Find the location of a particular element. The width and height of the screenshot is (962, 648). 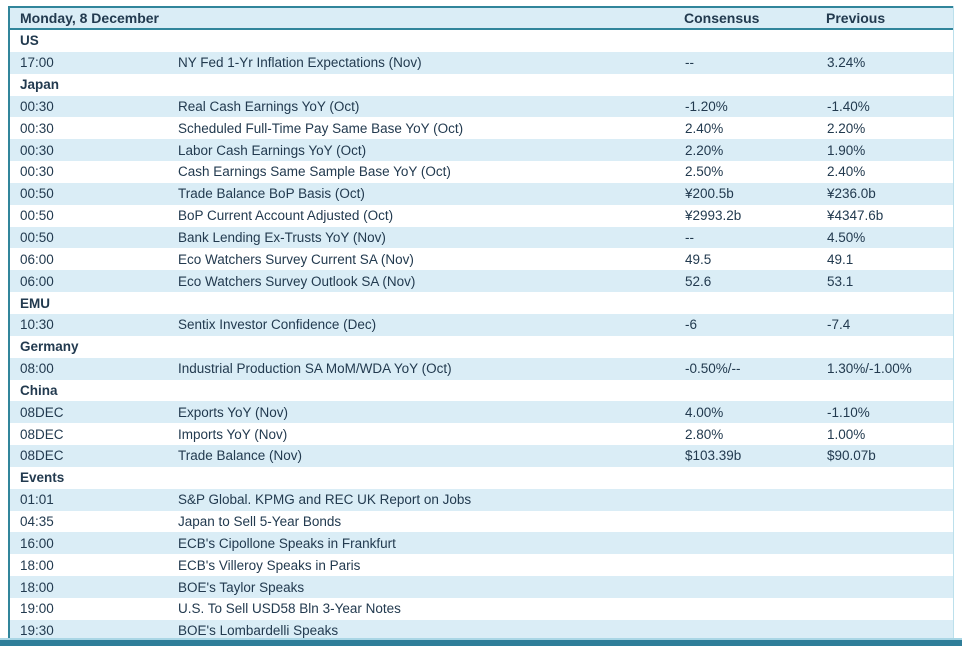

event-name-cell: Imports YoY (Nov) is located at coordinates (233, 434).